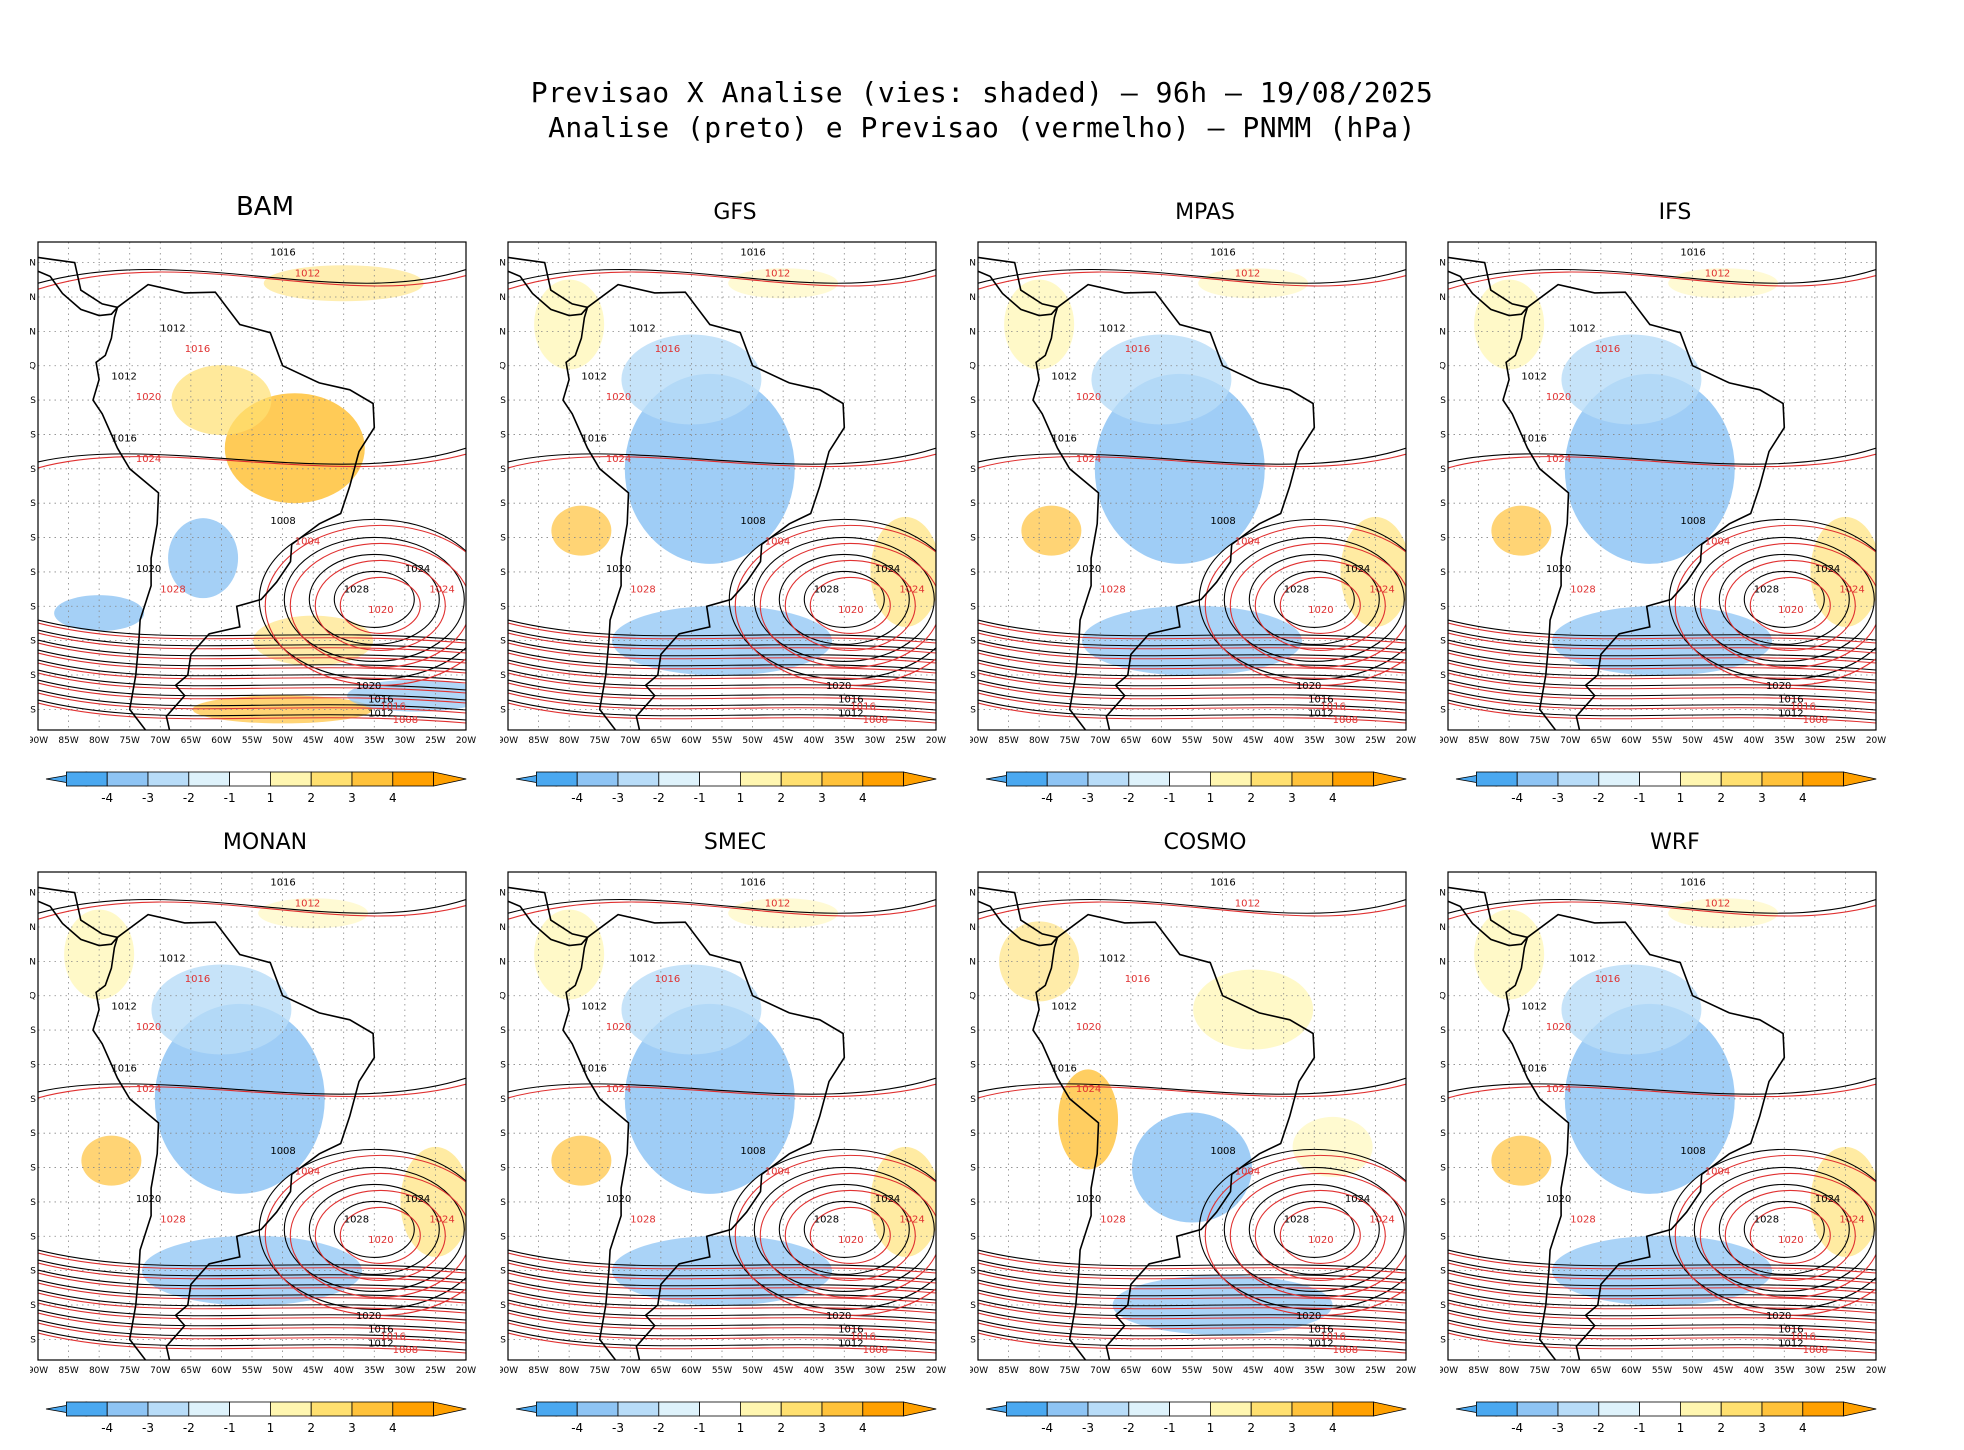 This screenshot has height=1450, width=1964. What do you see at coordinates (33, 710) in the screenshot?
I see `lat-tick-label: 50S` at bounding box center [33, 710].